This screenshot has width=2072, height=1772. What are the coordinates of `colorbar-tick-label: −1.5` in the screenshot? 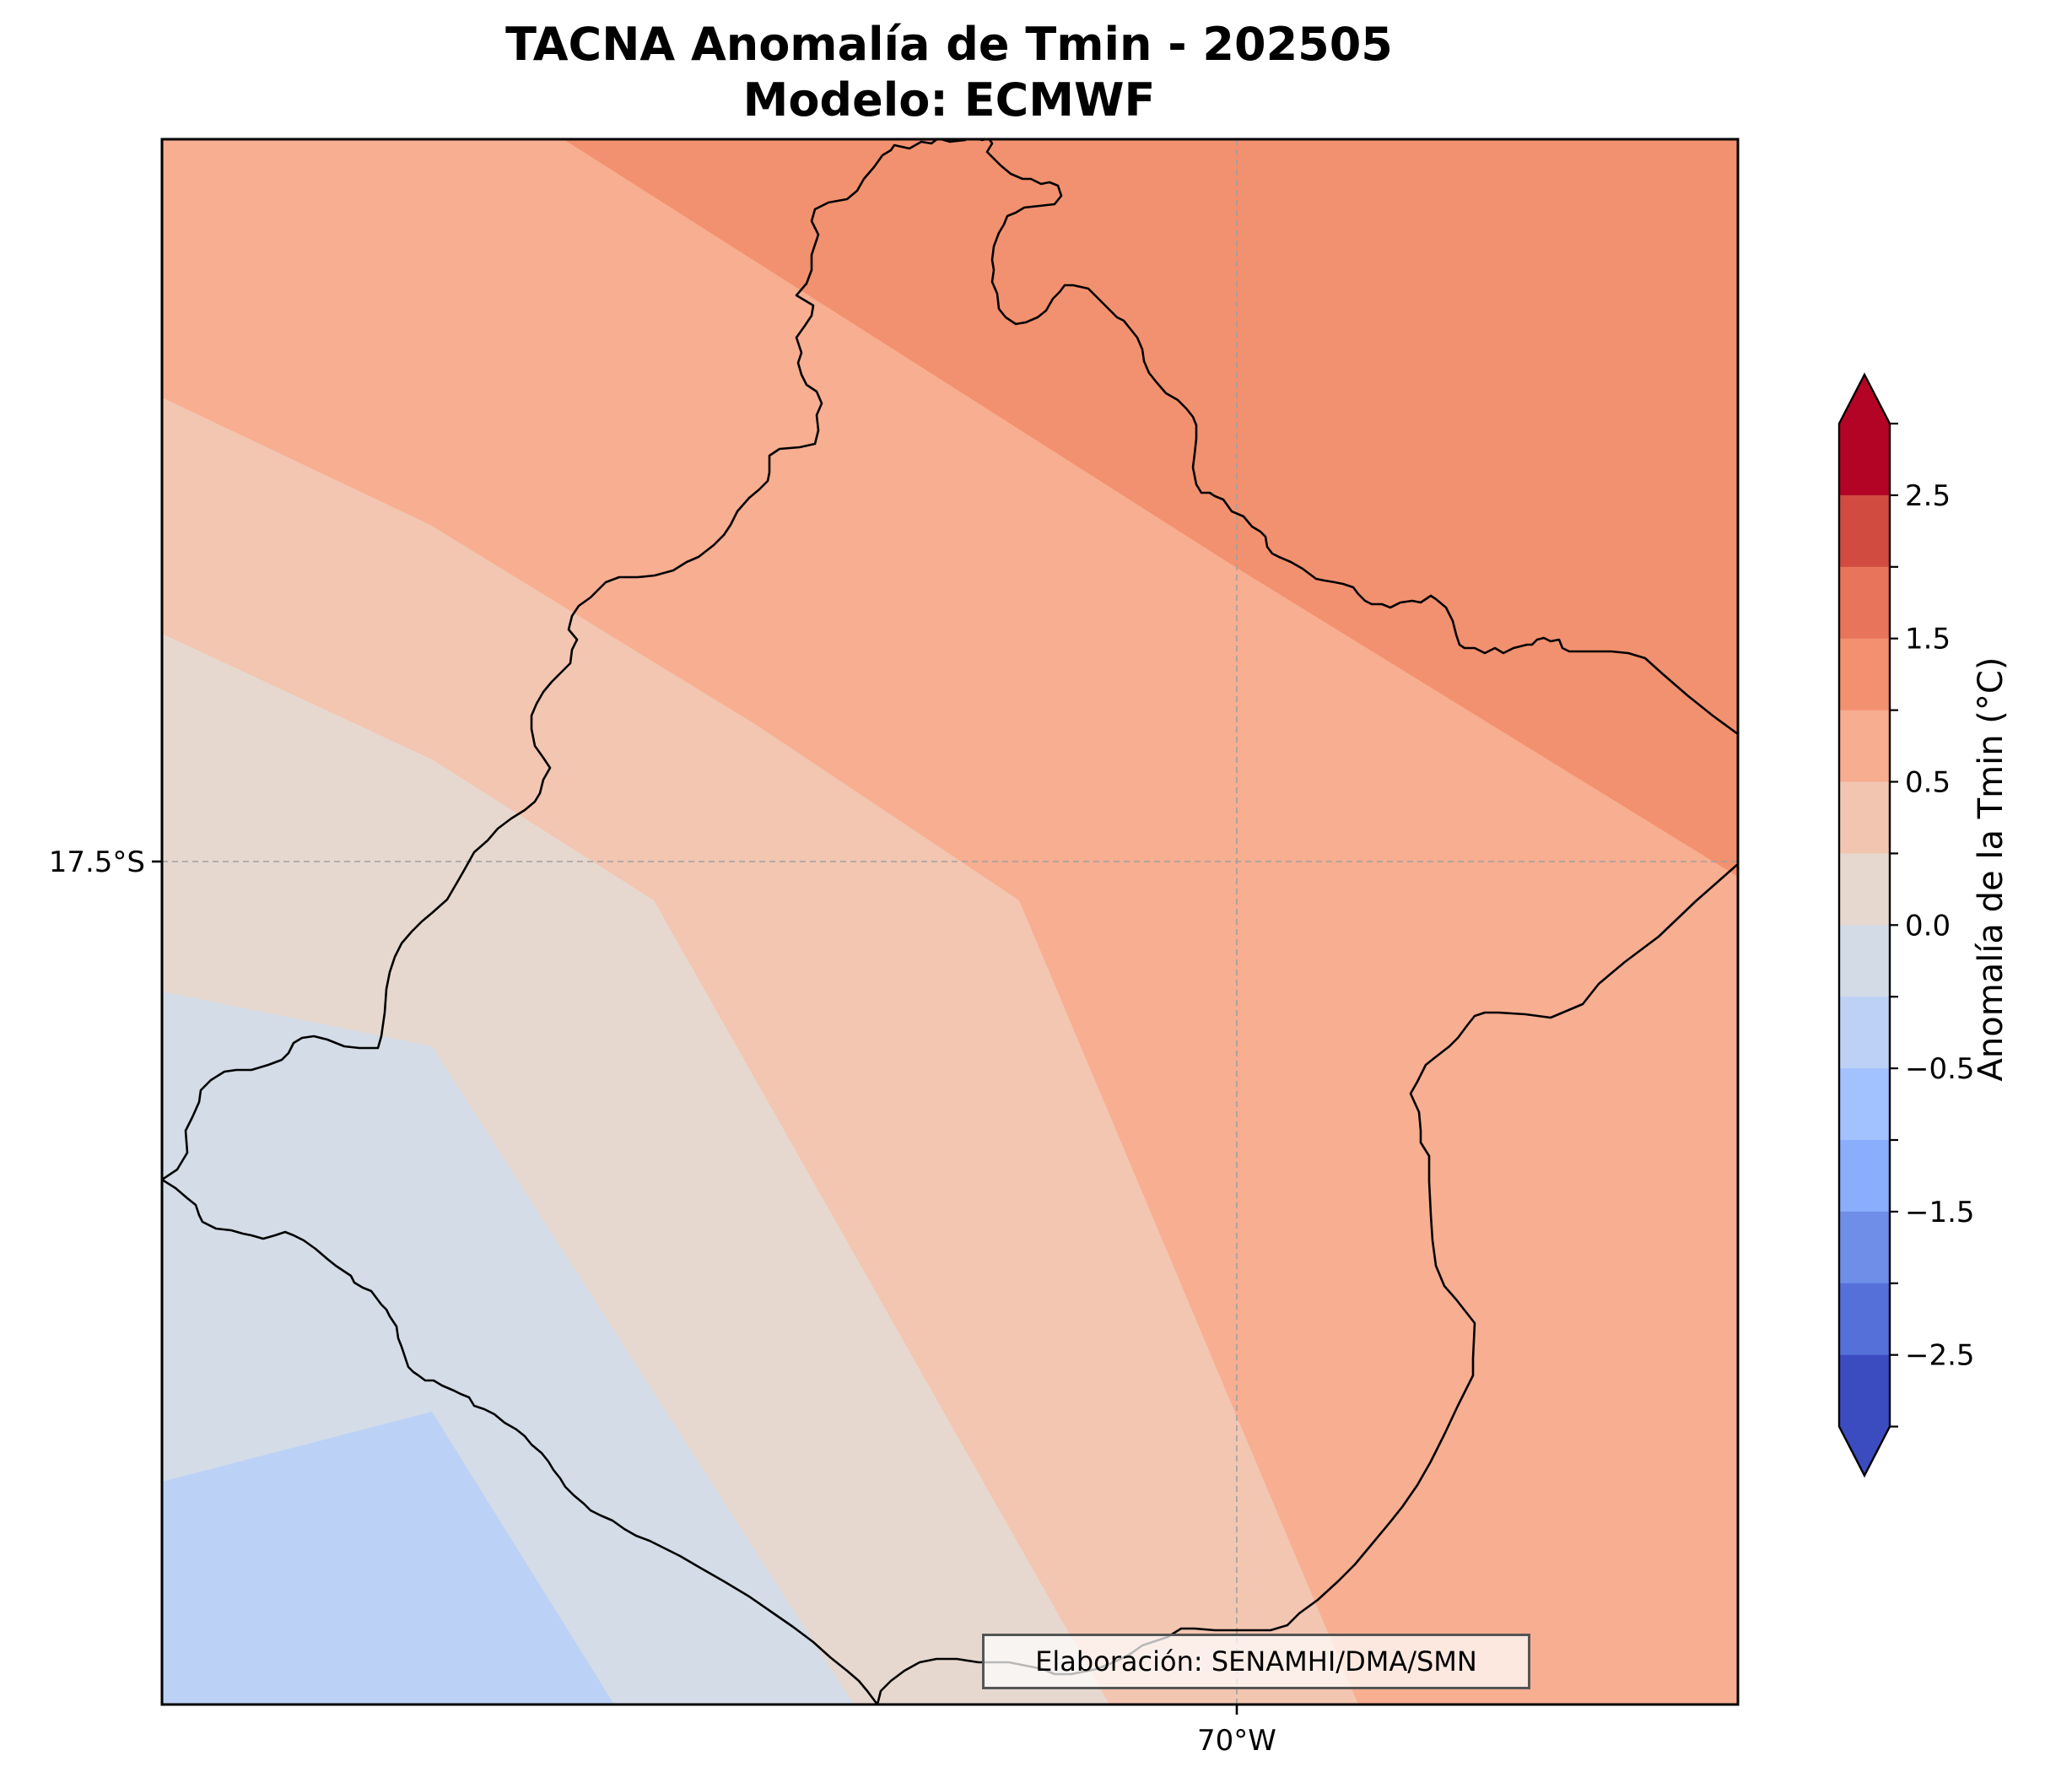 It's located at (1940, 1212).